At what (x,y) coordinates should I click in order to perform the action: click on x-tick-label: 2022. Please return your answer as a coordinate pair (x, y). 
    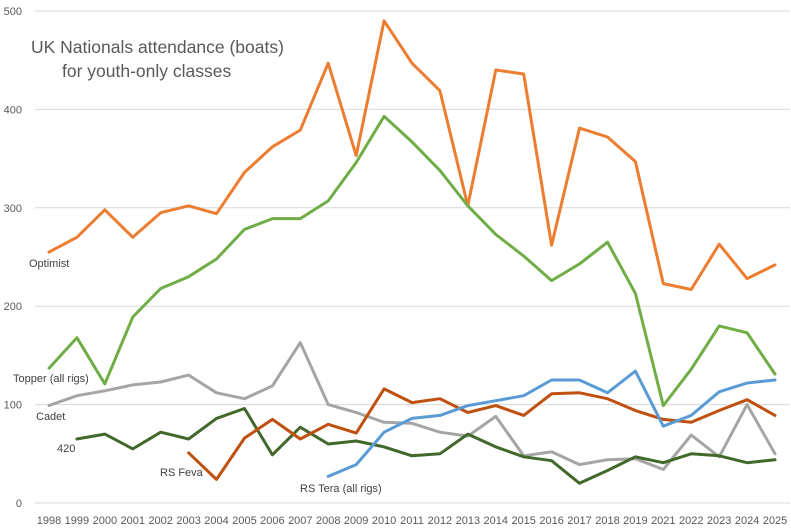
    Looking at the image, I should click on (691, 521).